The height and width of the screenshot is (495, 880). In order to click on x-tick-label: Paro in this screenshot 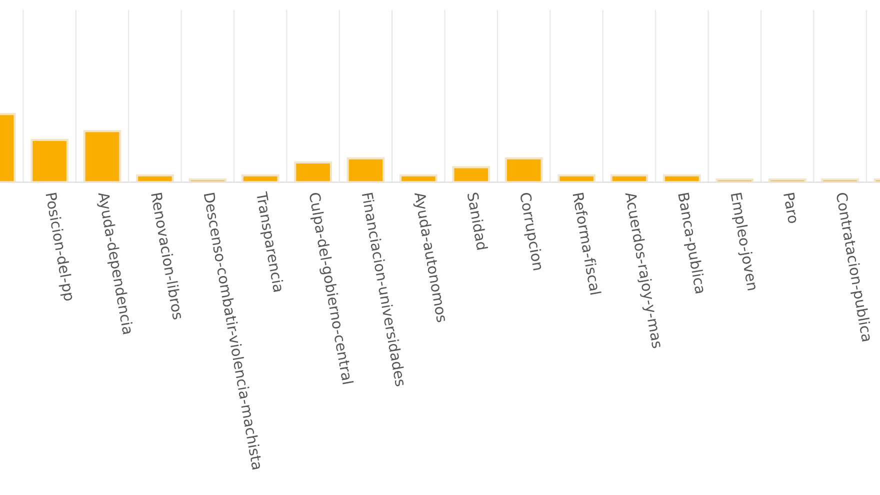, I will do `click(791, 208)`.